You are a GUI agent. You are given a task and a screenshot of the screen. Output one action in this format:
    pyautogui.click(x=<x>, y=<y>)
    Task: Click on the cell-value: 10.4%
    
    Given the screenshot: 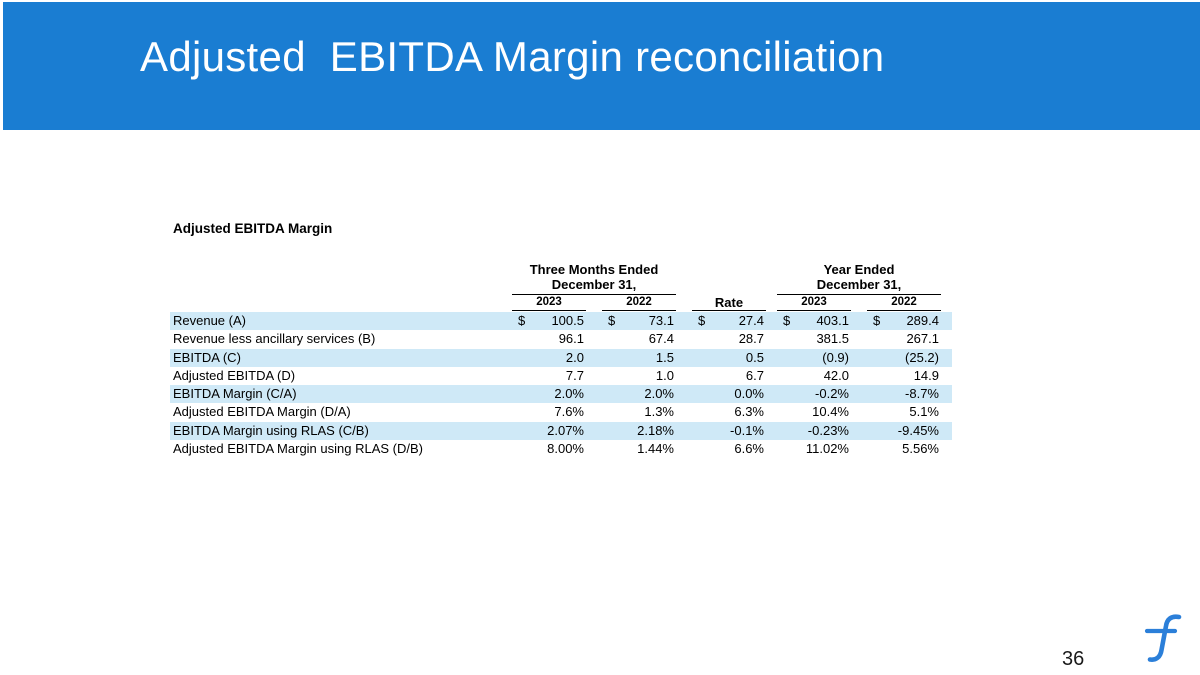 What is the action you would take?
    pyautogui.click(x=830, y=412)
    